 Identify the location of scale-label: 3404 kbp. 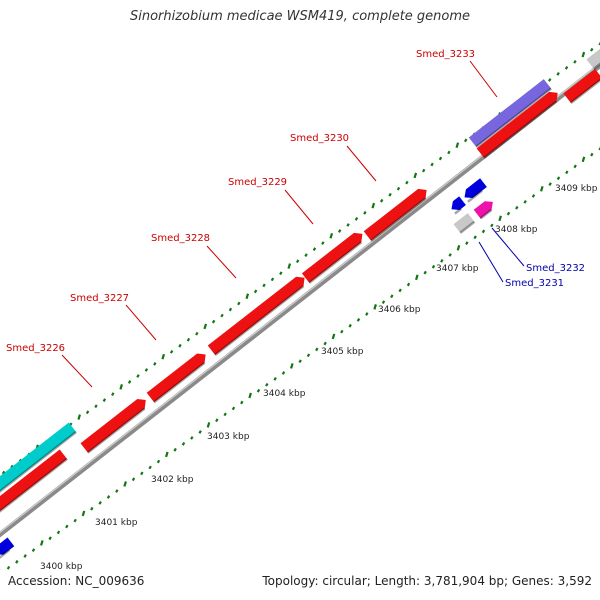
(284, 394).